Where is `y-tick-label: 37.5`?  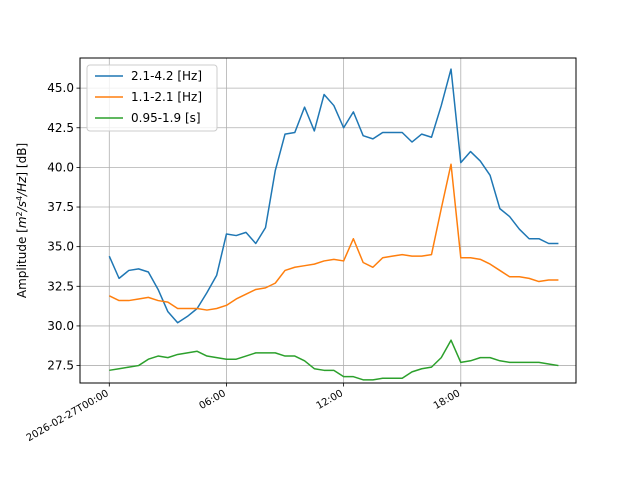 y-tick-label: 37.5 is located at coordinates (60, 207).